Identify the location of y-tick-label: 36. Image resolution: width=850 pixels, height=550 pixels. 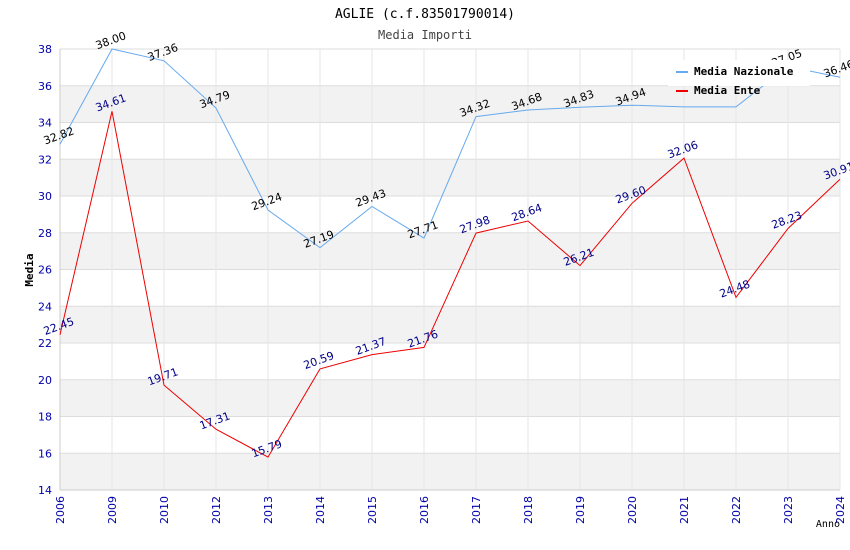
(45, 86).